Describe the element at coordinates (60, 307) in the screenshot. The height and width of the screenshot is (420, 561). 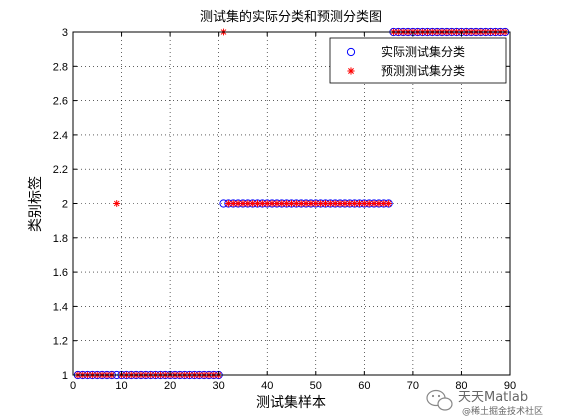
I see `y-tick-label: 1.4` at that location.